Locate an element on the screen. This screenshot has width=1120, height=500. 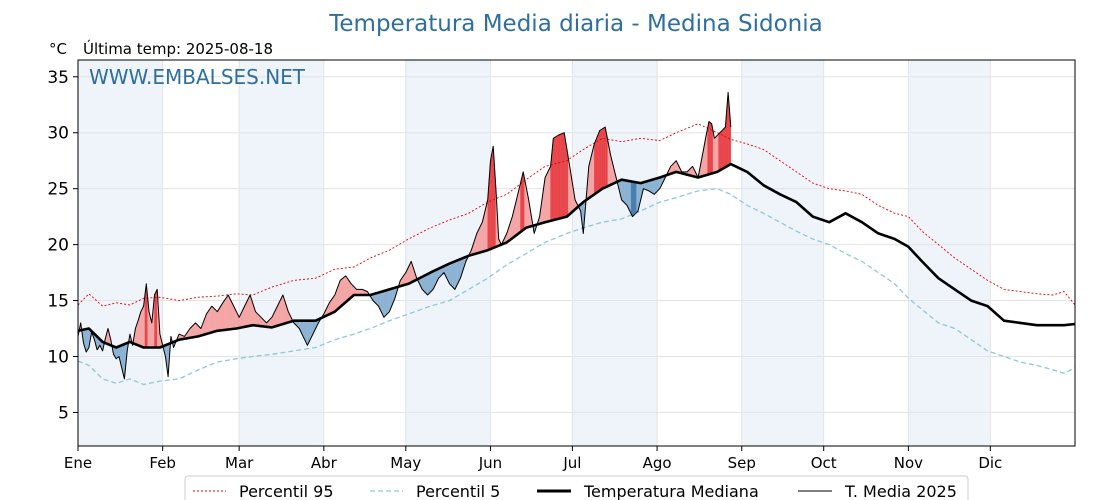
month-label-dic: Dic is located at coordinates (990, 463).